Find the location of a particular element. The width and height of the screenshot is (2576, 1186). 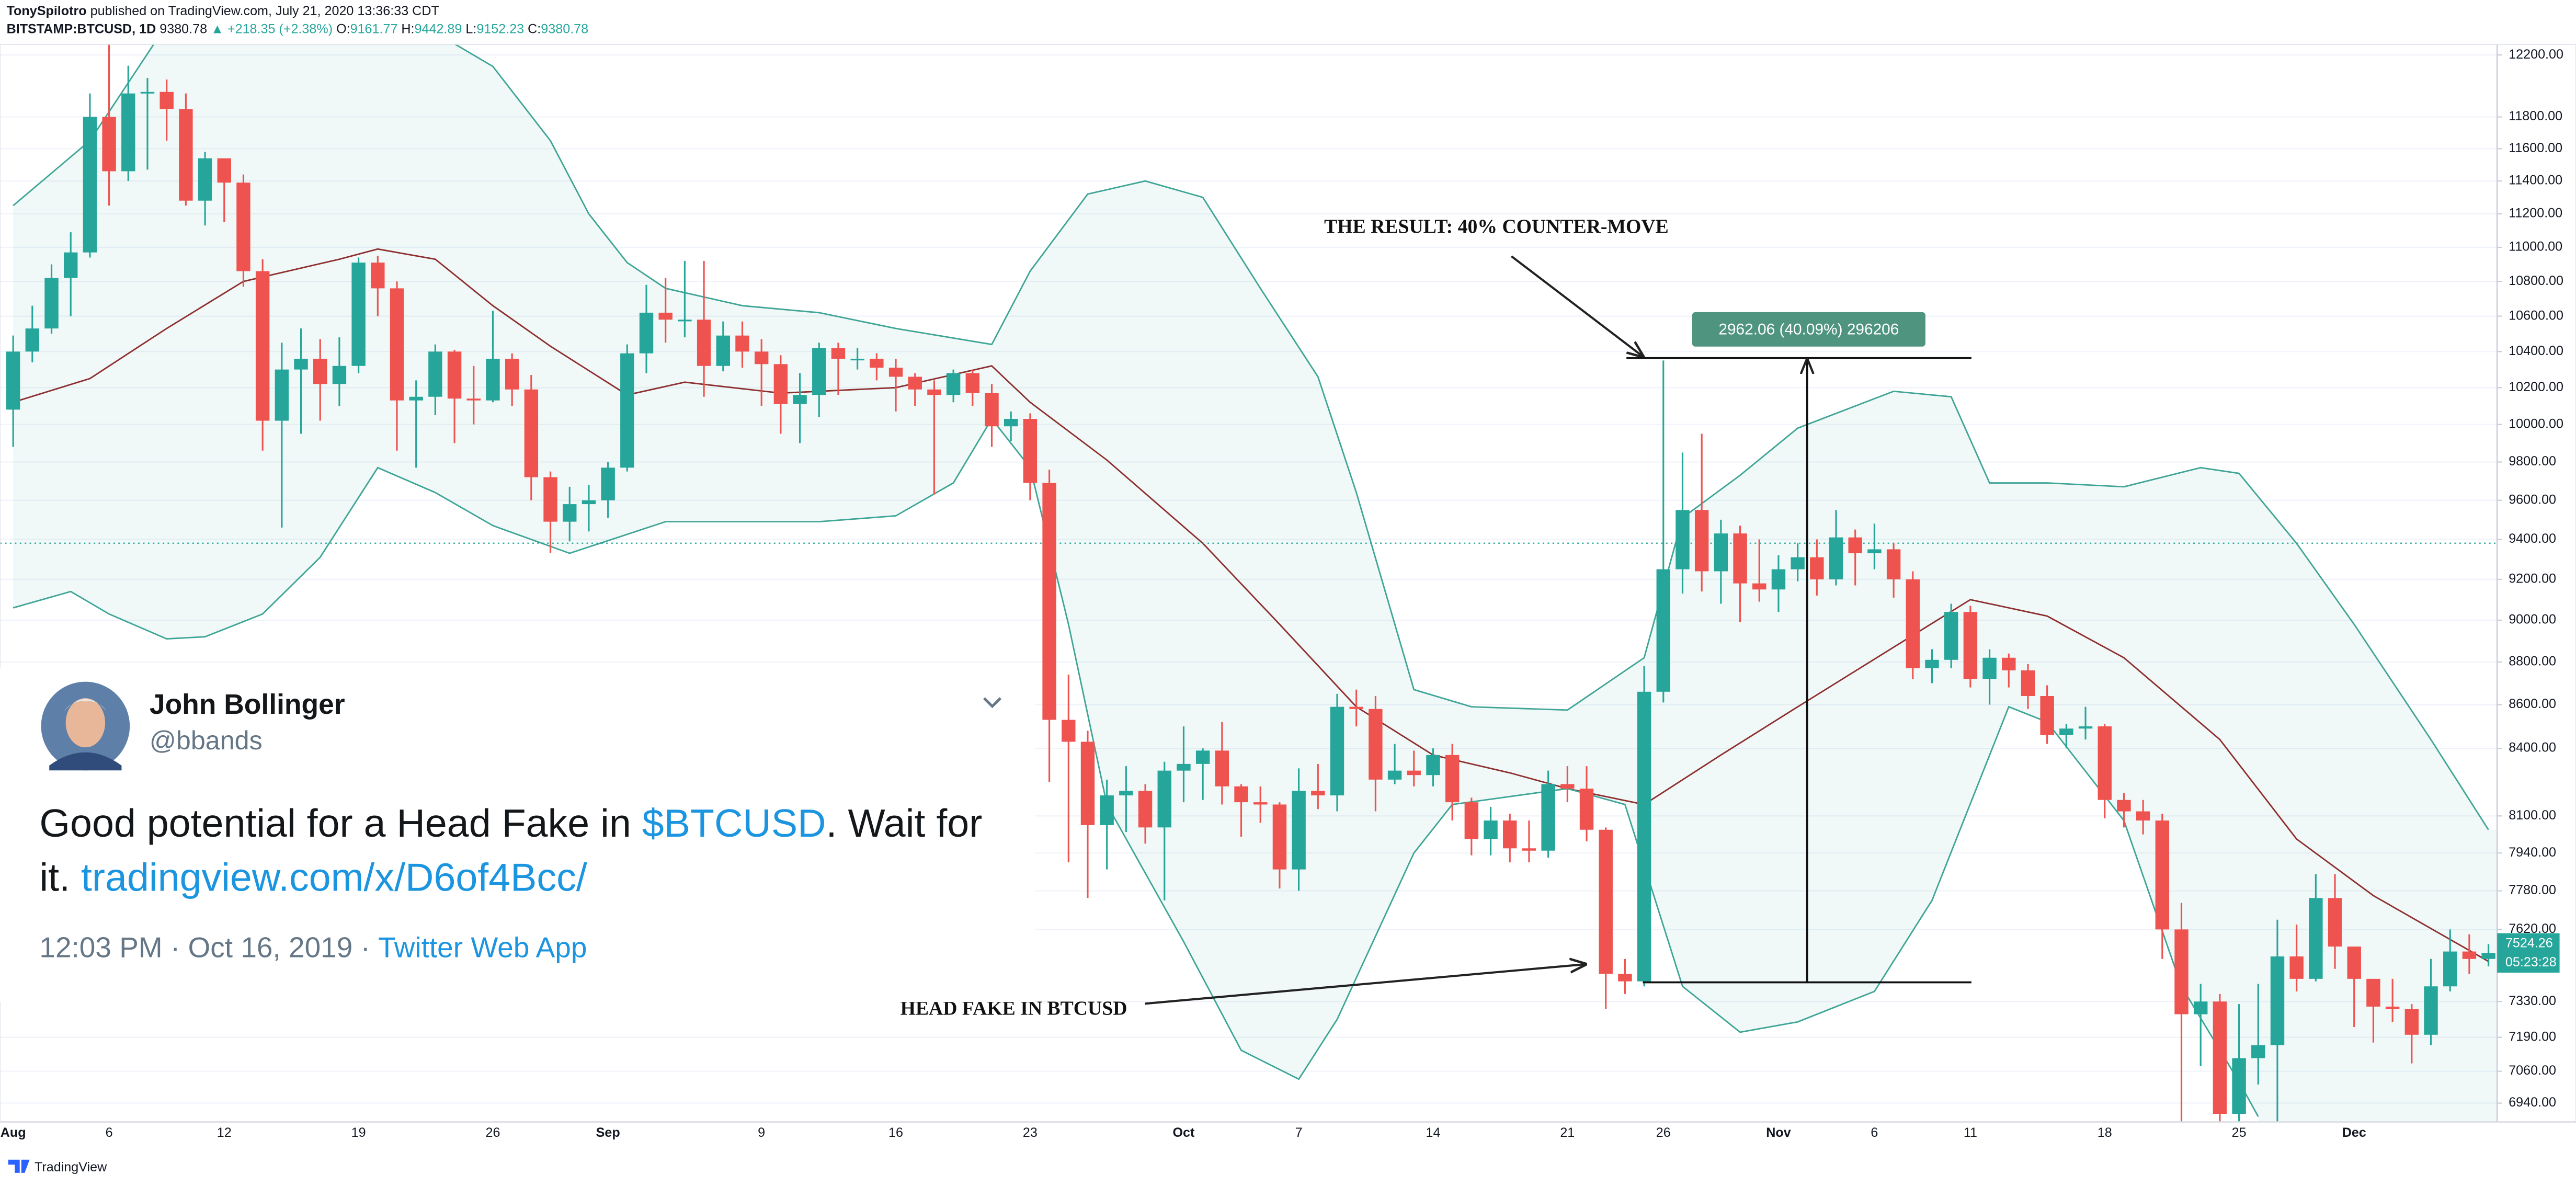

o-value: 9161.77 is located at coordinates (374, 28).